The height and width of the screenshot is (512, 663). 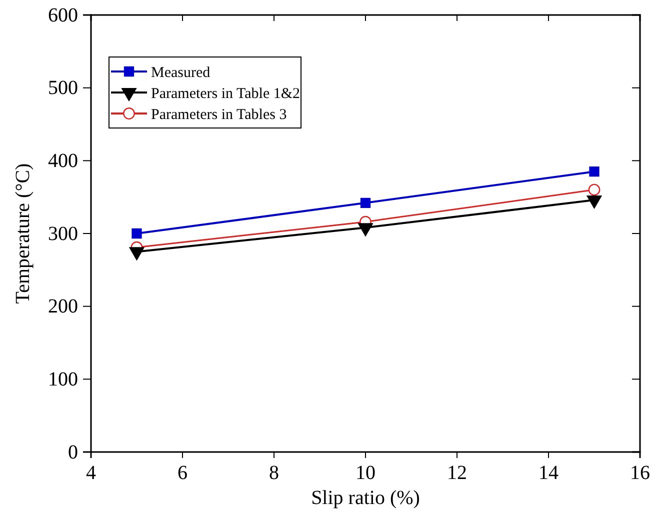 What do you see at coordinates (457, 473) in the screenshot?
I see `x-tick-label: 12` at bounding box center [457, 473].